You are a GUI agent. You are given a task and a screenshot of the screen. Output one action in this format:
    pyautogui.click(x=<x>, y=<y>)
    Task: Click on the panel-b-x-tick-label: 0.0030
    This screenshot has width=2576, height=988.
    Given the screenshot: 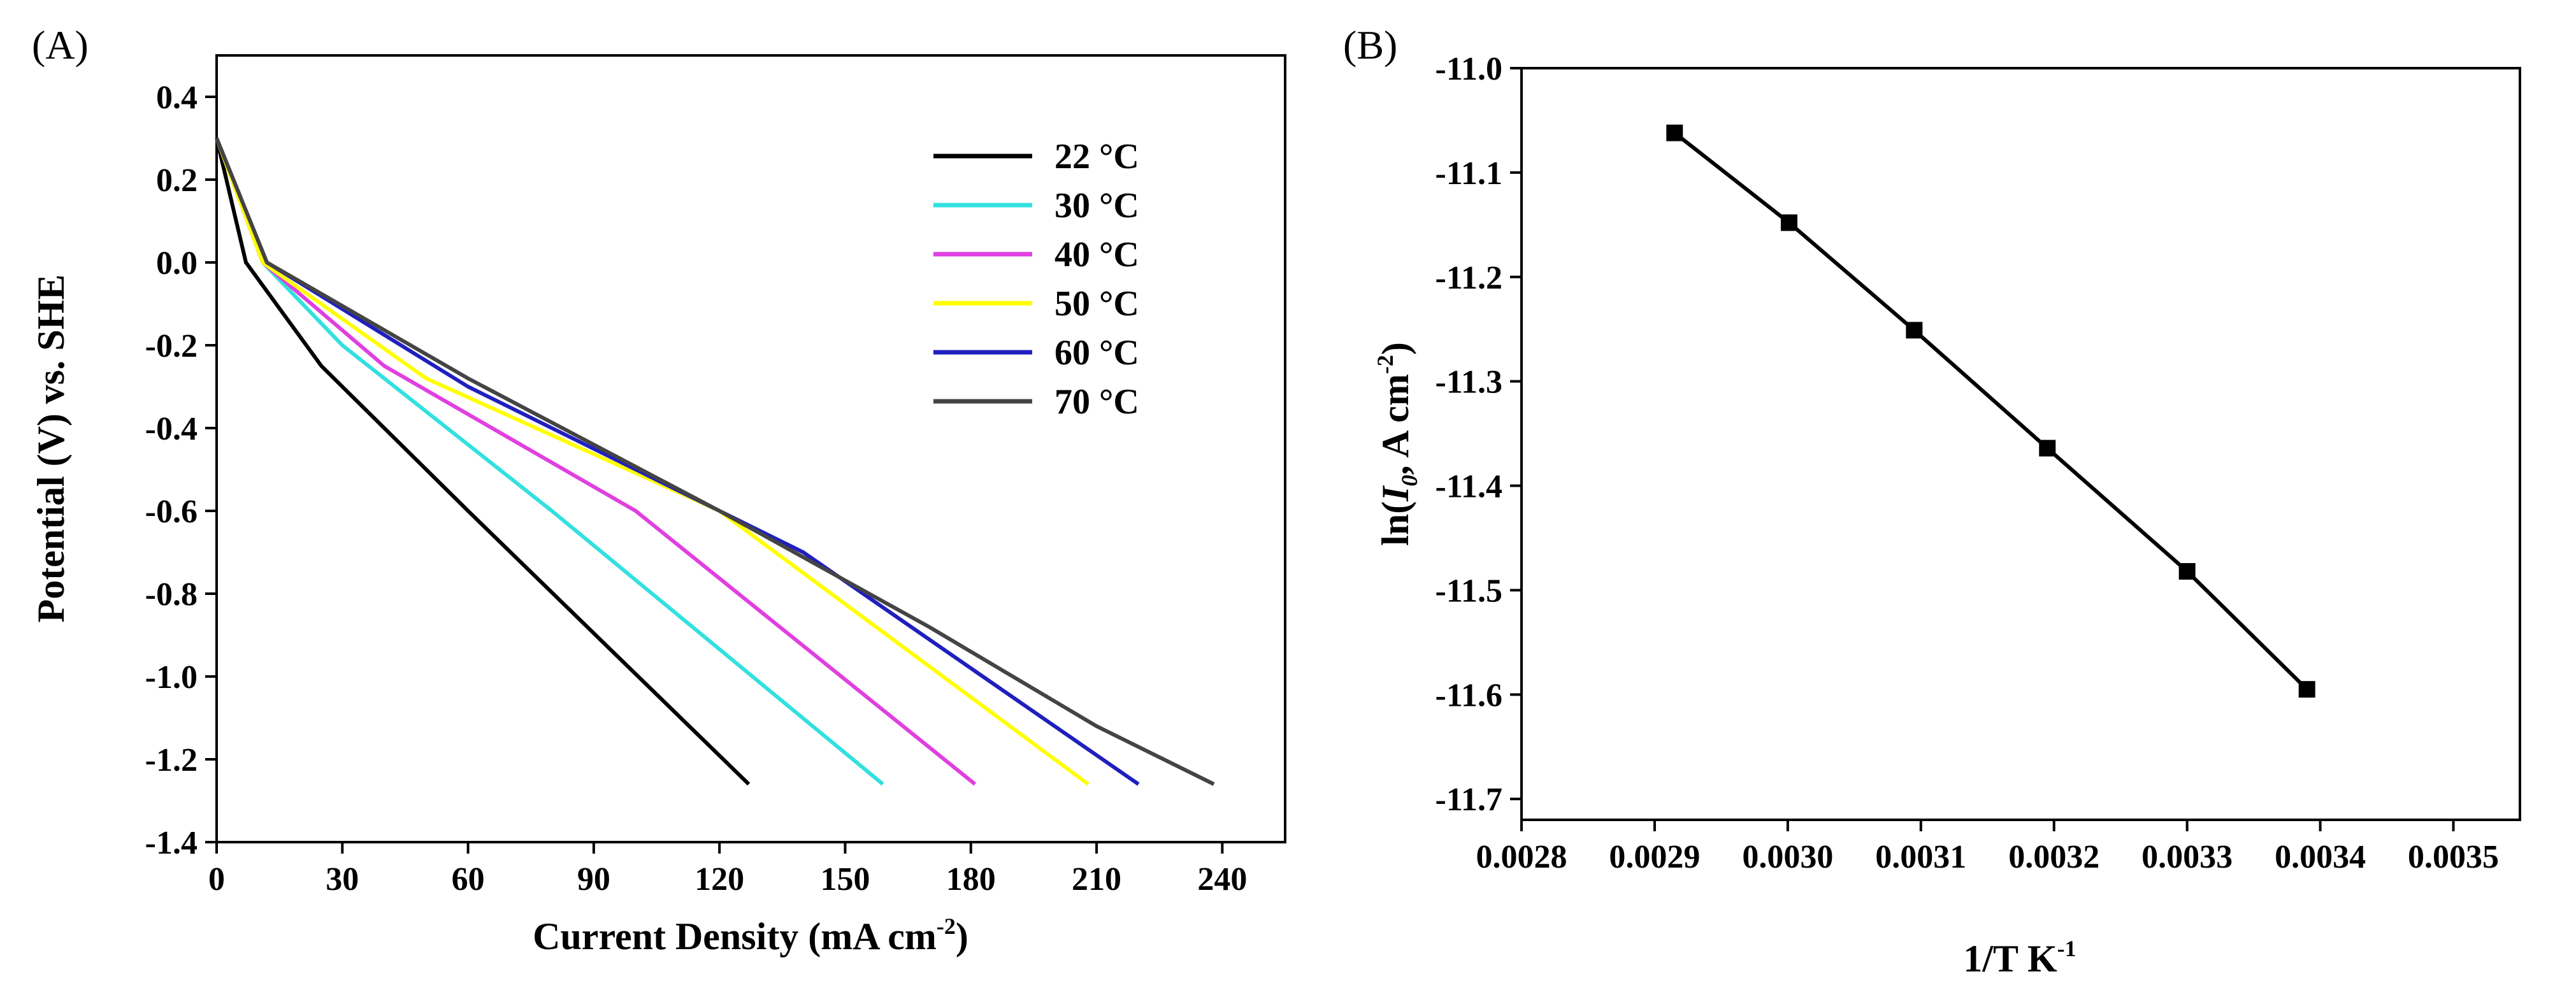 What is the action you would take?
    pyautogui.click(x=1787, y=857)
    